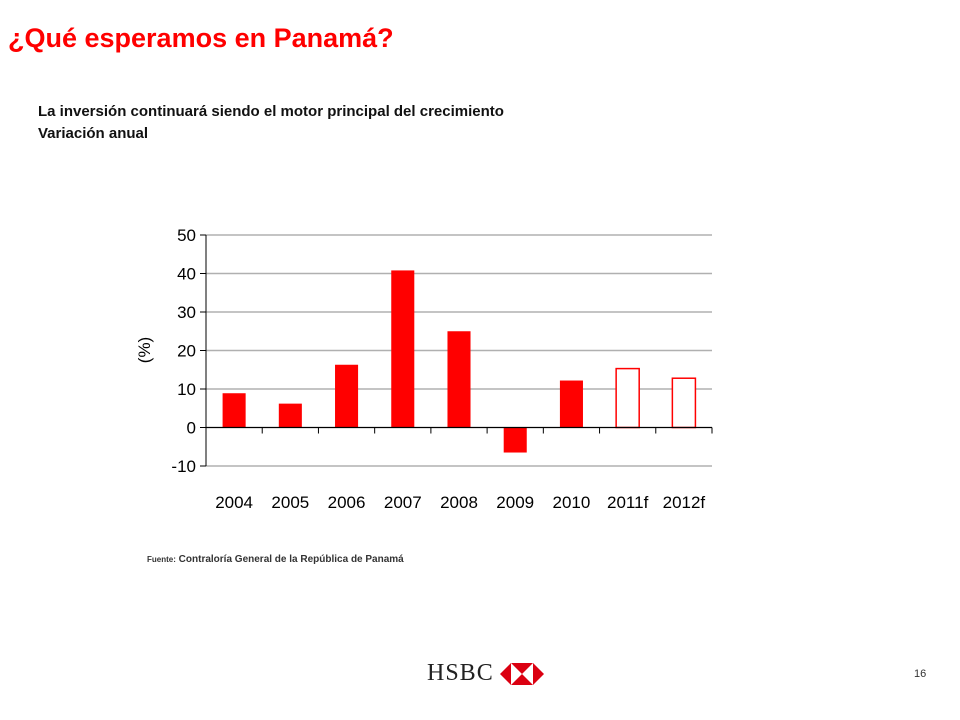 Image resolution: width=960 pixels, height=720 pixels. What do you see at coordinates (93, 133) in the screenshot?
I see `subtitle-line-2: Variación anual` at bounding box center [93, 133].